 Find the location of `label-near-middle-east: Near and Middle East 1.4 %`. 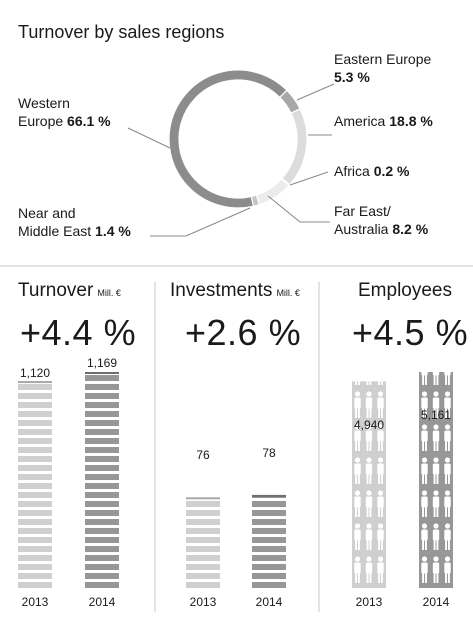

label-near-middle-east: Near and Middle East 1.4 % is located at coordinates (74, 222).